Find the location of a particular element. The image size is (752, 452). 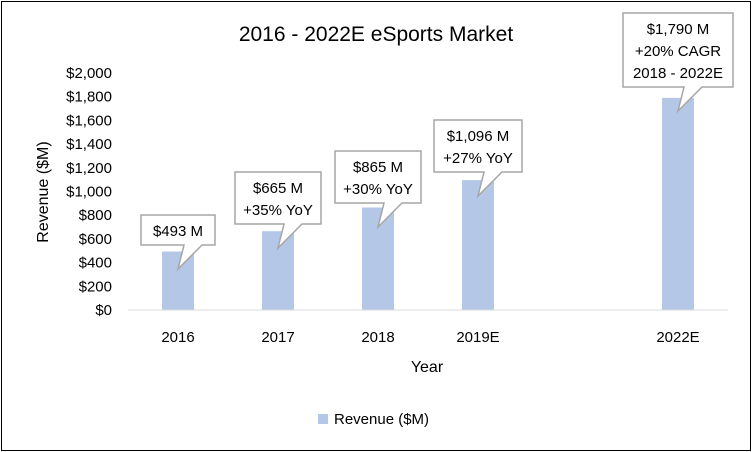

x-tick-label: 2016 is located at coordinates (177, 337).